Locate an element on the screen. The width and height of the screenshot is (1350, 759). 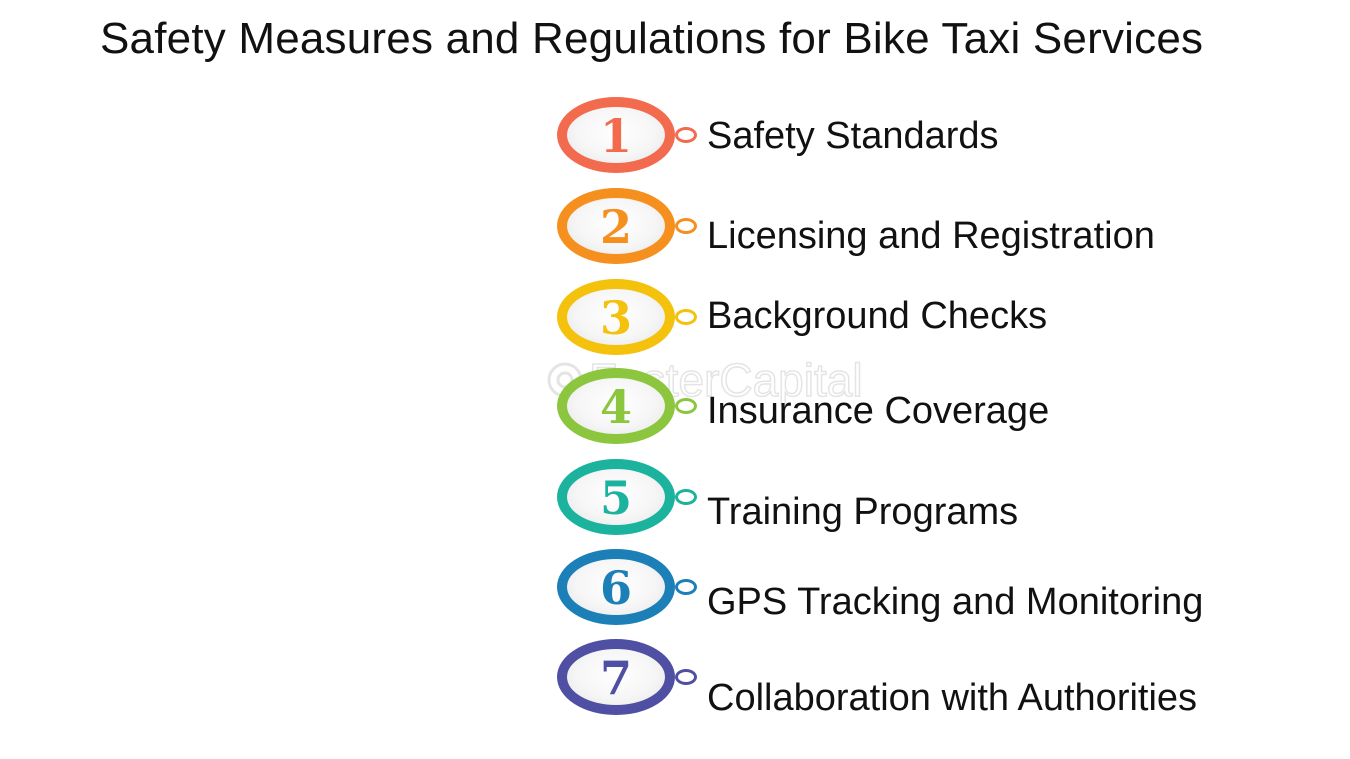
step-label: Safety Standards is located at coordinates (853, 136).